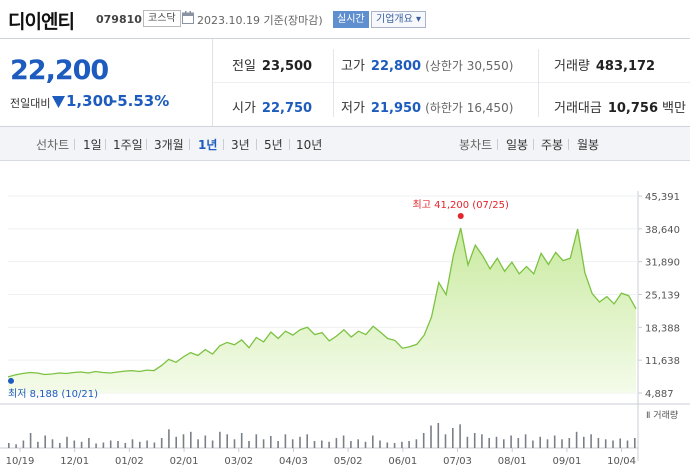 This screenshot has height=475, width=690. I want to click on period-10y: 10년, so click(309, 145).